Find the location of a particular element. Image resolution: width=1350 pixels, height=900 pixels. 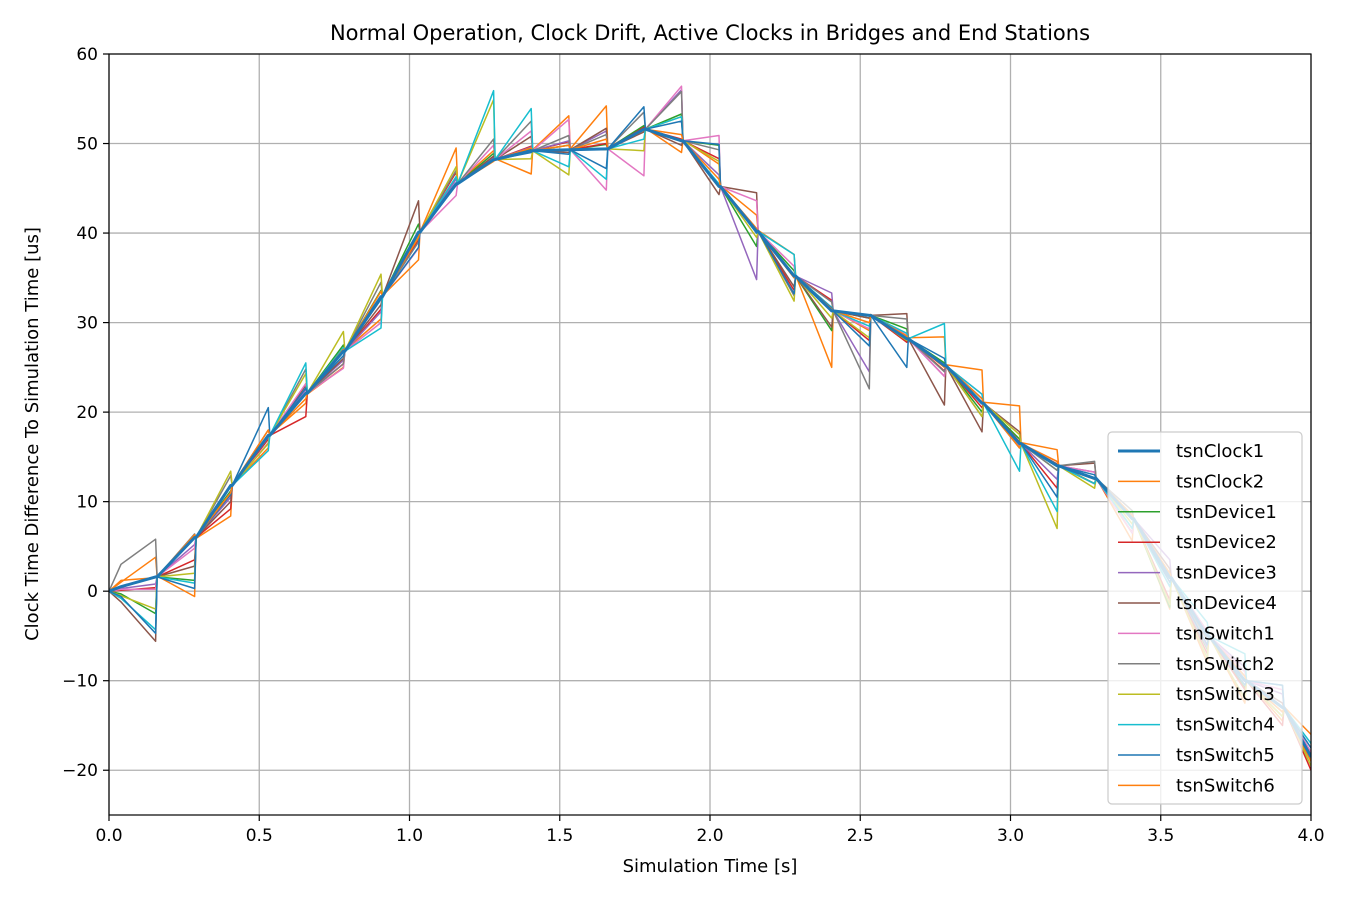

legend-label: tsnClock1 is located at coordinates (1220, 451).